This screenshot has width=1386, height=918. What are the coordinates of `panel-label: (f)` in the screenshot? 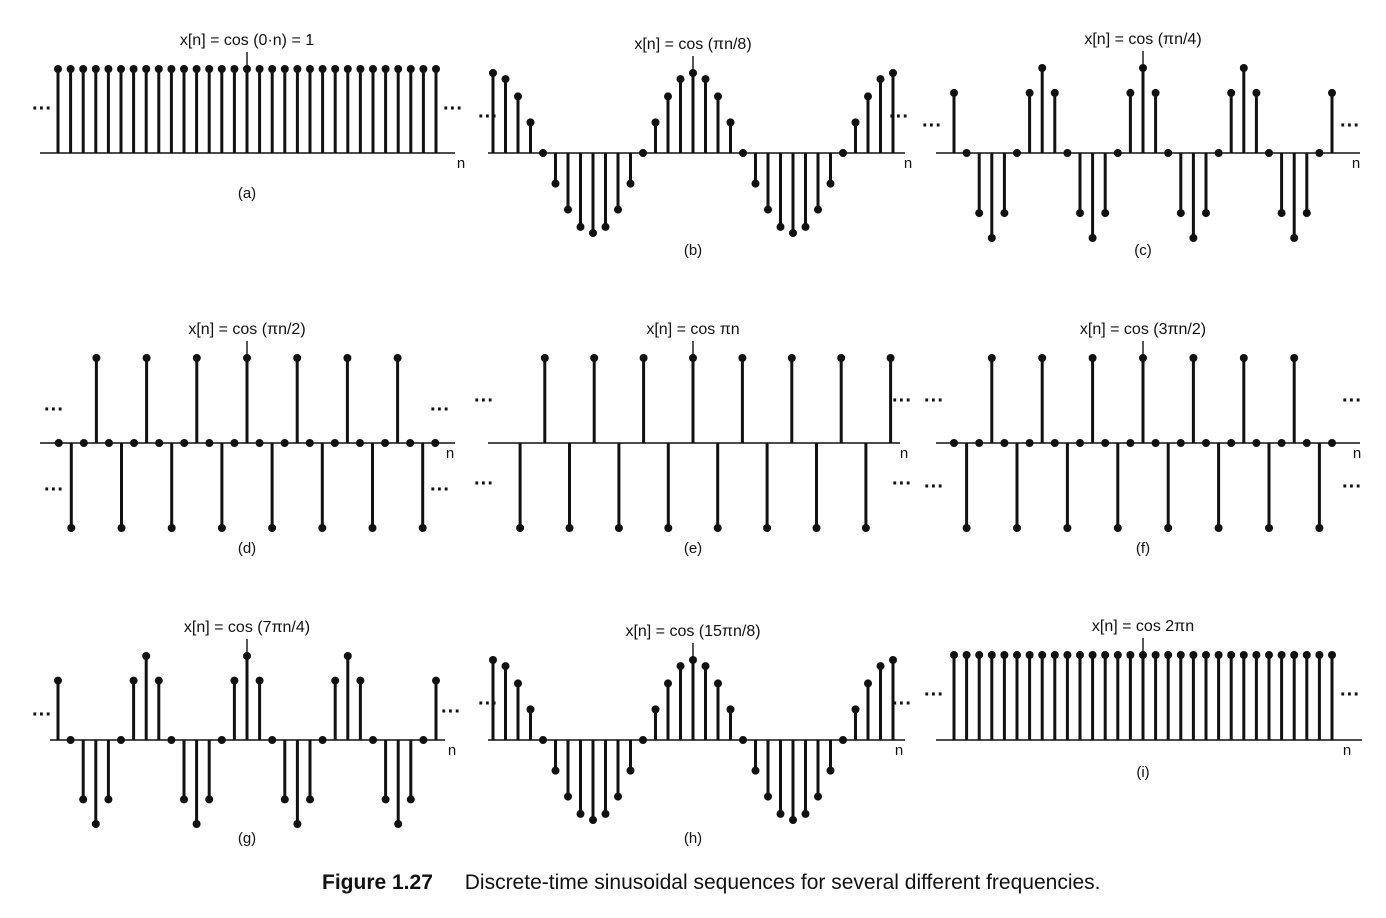 It's located at (1143, 548).